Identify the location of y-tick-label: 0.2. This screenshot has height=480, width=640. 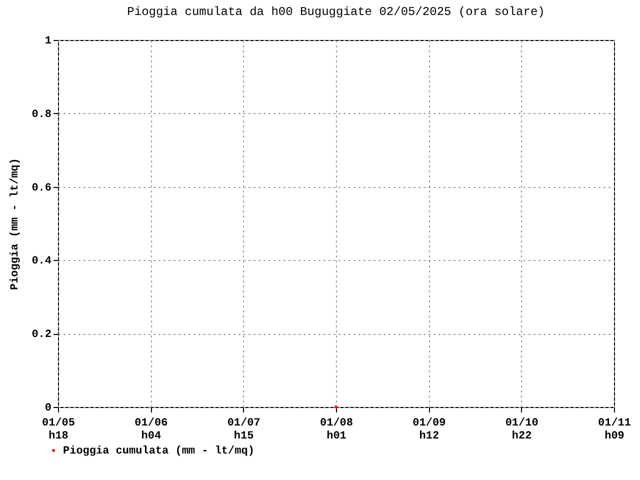
(42, 335).